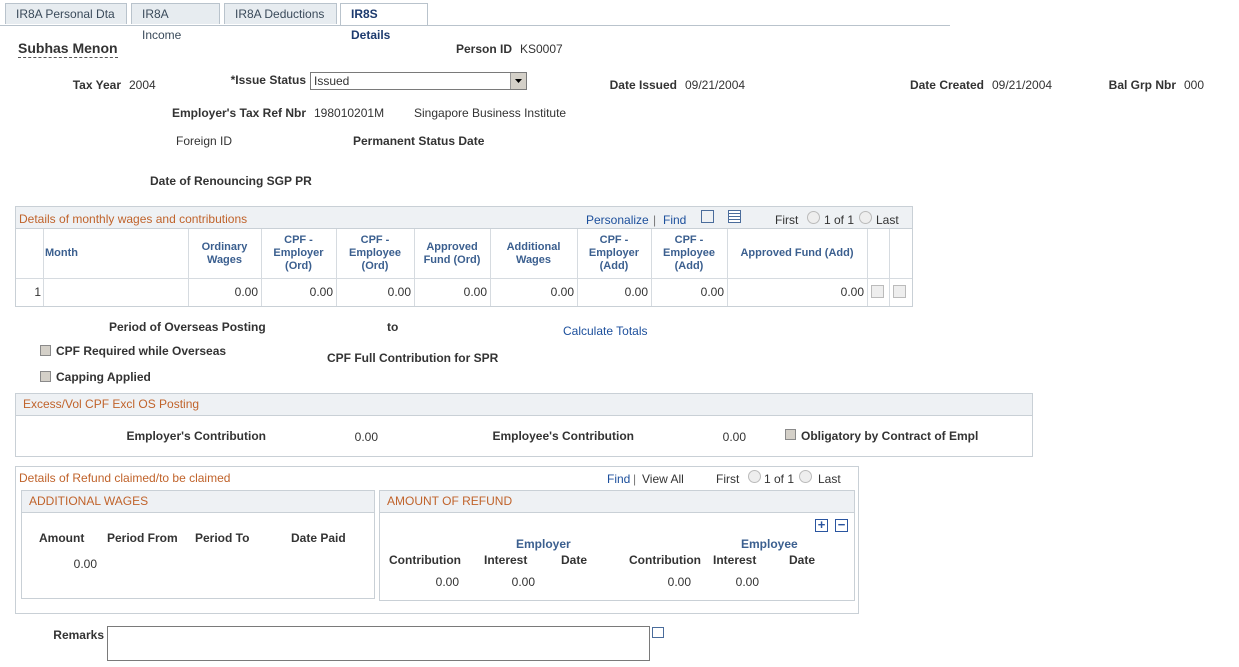 The image size is (1239, 667). I want to click on column-header: CPF - Employer (Ord), so click(298, 253).